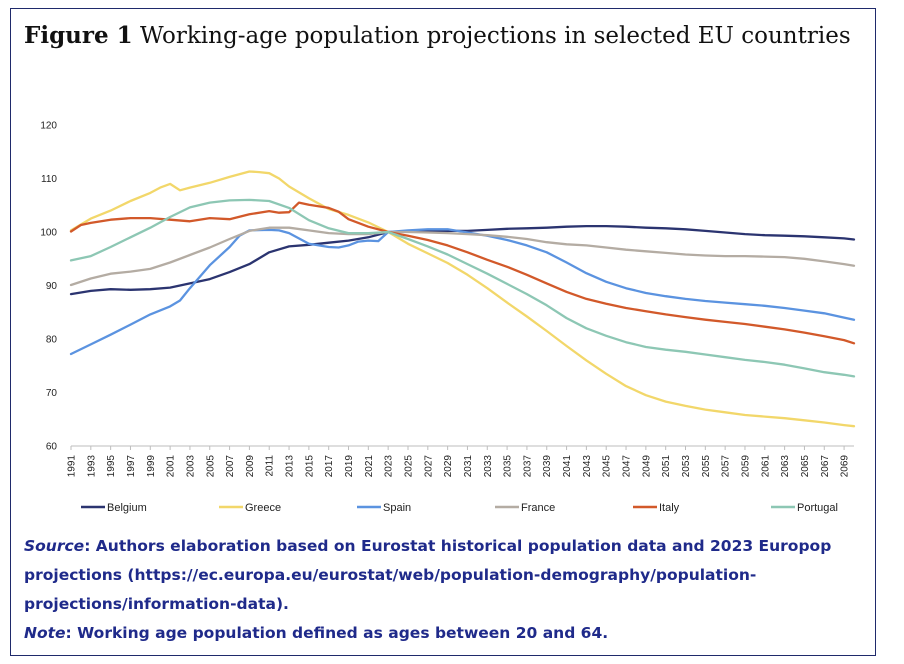  Describe the element at coordinates (488, 466) in the screenshot. I see `x-tick-label: 2033` at that location.